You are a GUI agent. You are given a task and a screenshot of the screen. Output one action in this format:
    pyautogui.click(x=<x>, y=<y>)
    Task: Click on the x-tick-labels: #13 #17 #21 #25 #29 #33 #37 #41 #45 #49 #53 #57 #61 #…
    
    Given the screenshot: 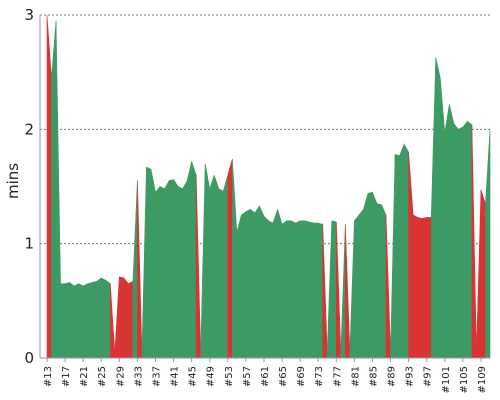 What is the action you would take?
    pyautogui.click(x=265, y=375)
    